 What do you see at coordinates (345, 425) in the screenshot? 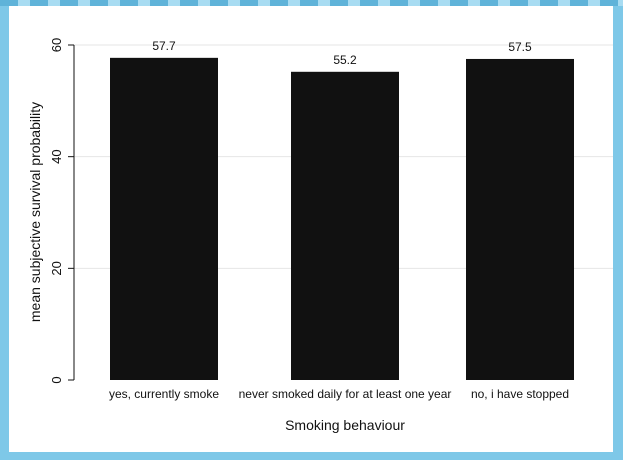
I see `x-axis-title: Smoking behaviour` at bounding box center [345, 425].